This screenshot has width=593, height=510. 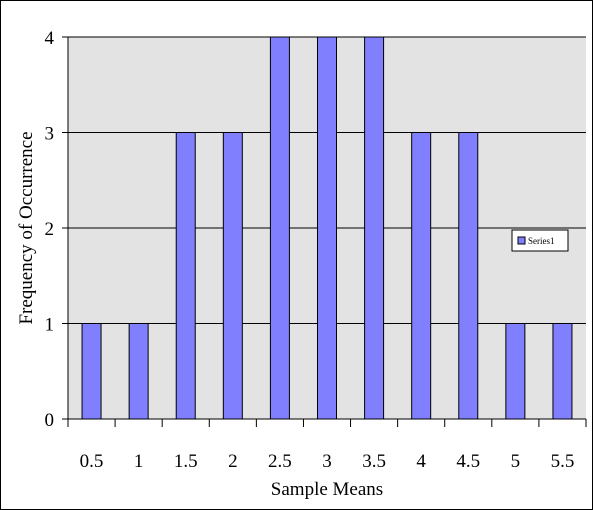 I want to click on y-tick-labels: 0 1 2 3 4, so click(x=56, y=229).